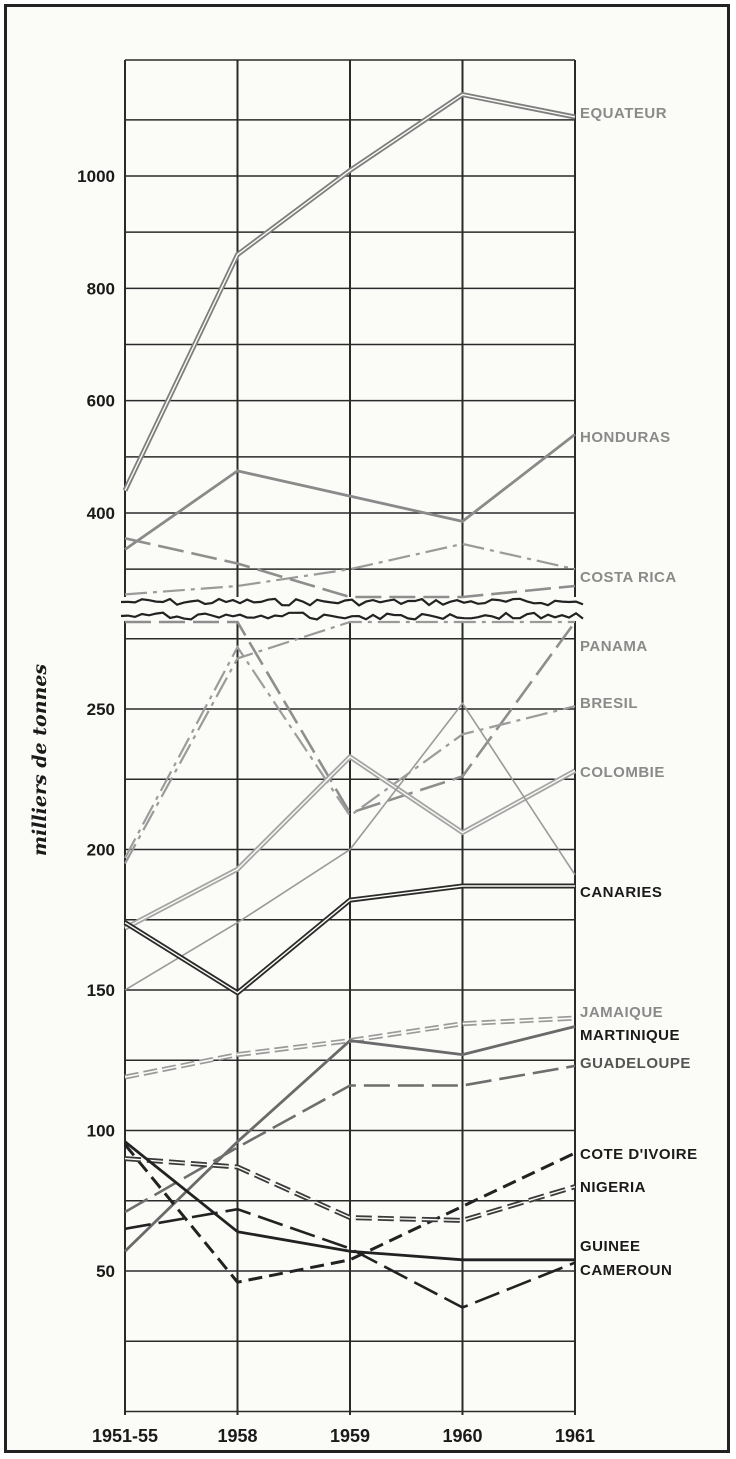 The width and height of the screenshot is (736, 1459). What do you see at coordinates (350, 1436) in the screenshot?
I see `x-tick-label: 1959` at bounding box center [350, 1436].